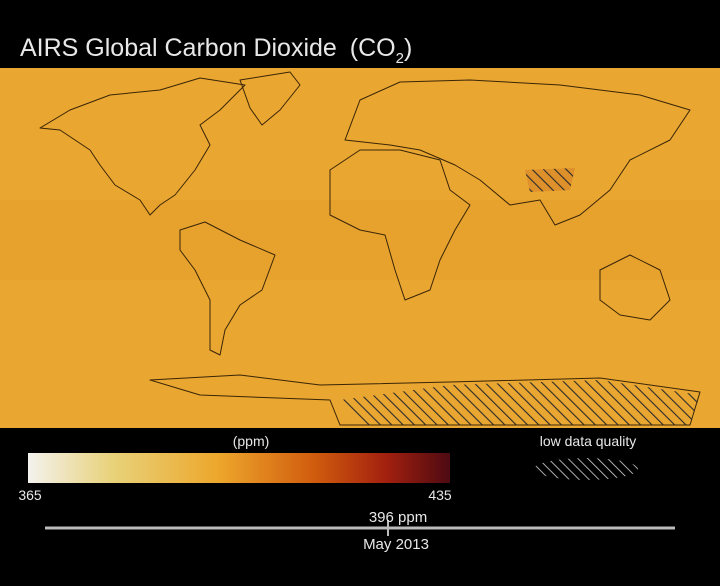 The height and width of the screenshot is (586, 720). I want to click on title-part: ), so click(408, 48).